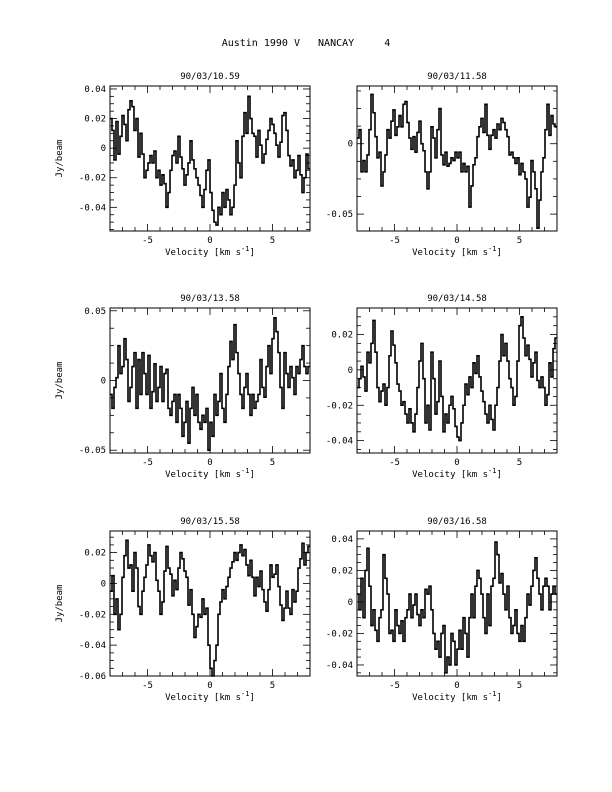 The image size is (612, 792). I want to click on y-tick-label: 0.05, so click(95, 312).